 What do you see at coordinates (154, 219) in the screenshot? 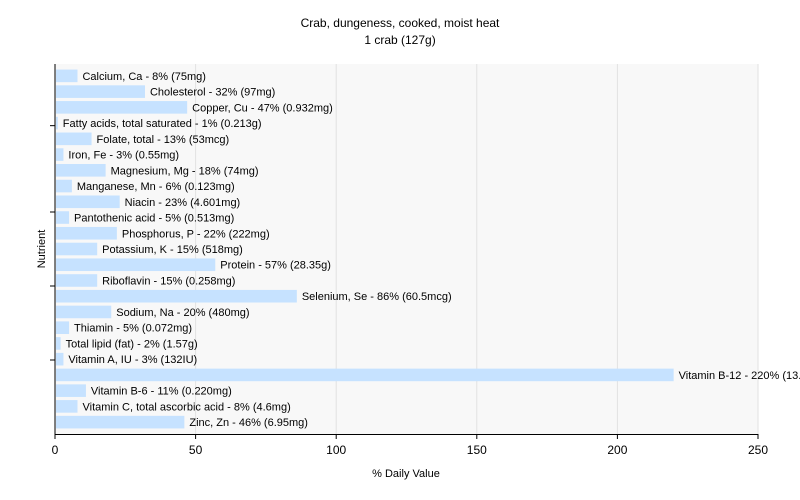
I see `bar-label: Pantothenic acid - 5% (0.513mg)` at bounding box center [154, 219].